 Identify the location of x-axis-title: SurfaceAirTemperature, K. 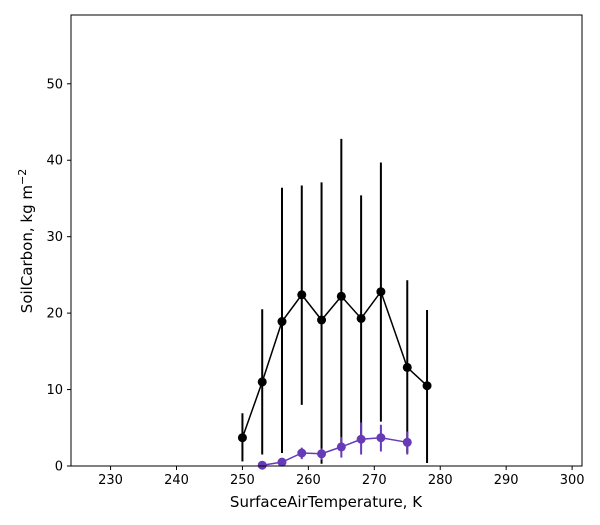
(326, 502).